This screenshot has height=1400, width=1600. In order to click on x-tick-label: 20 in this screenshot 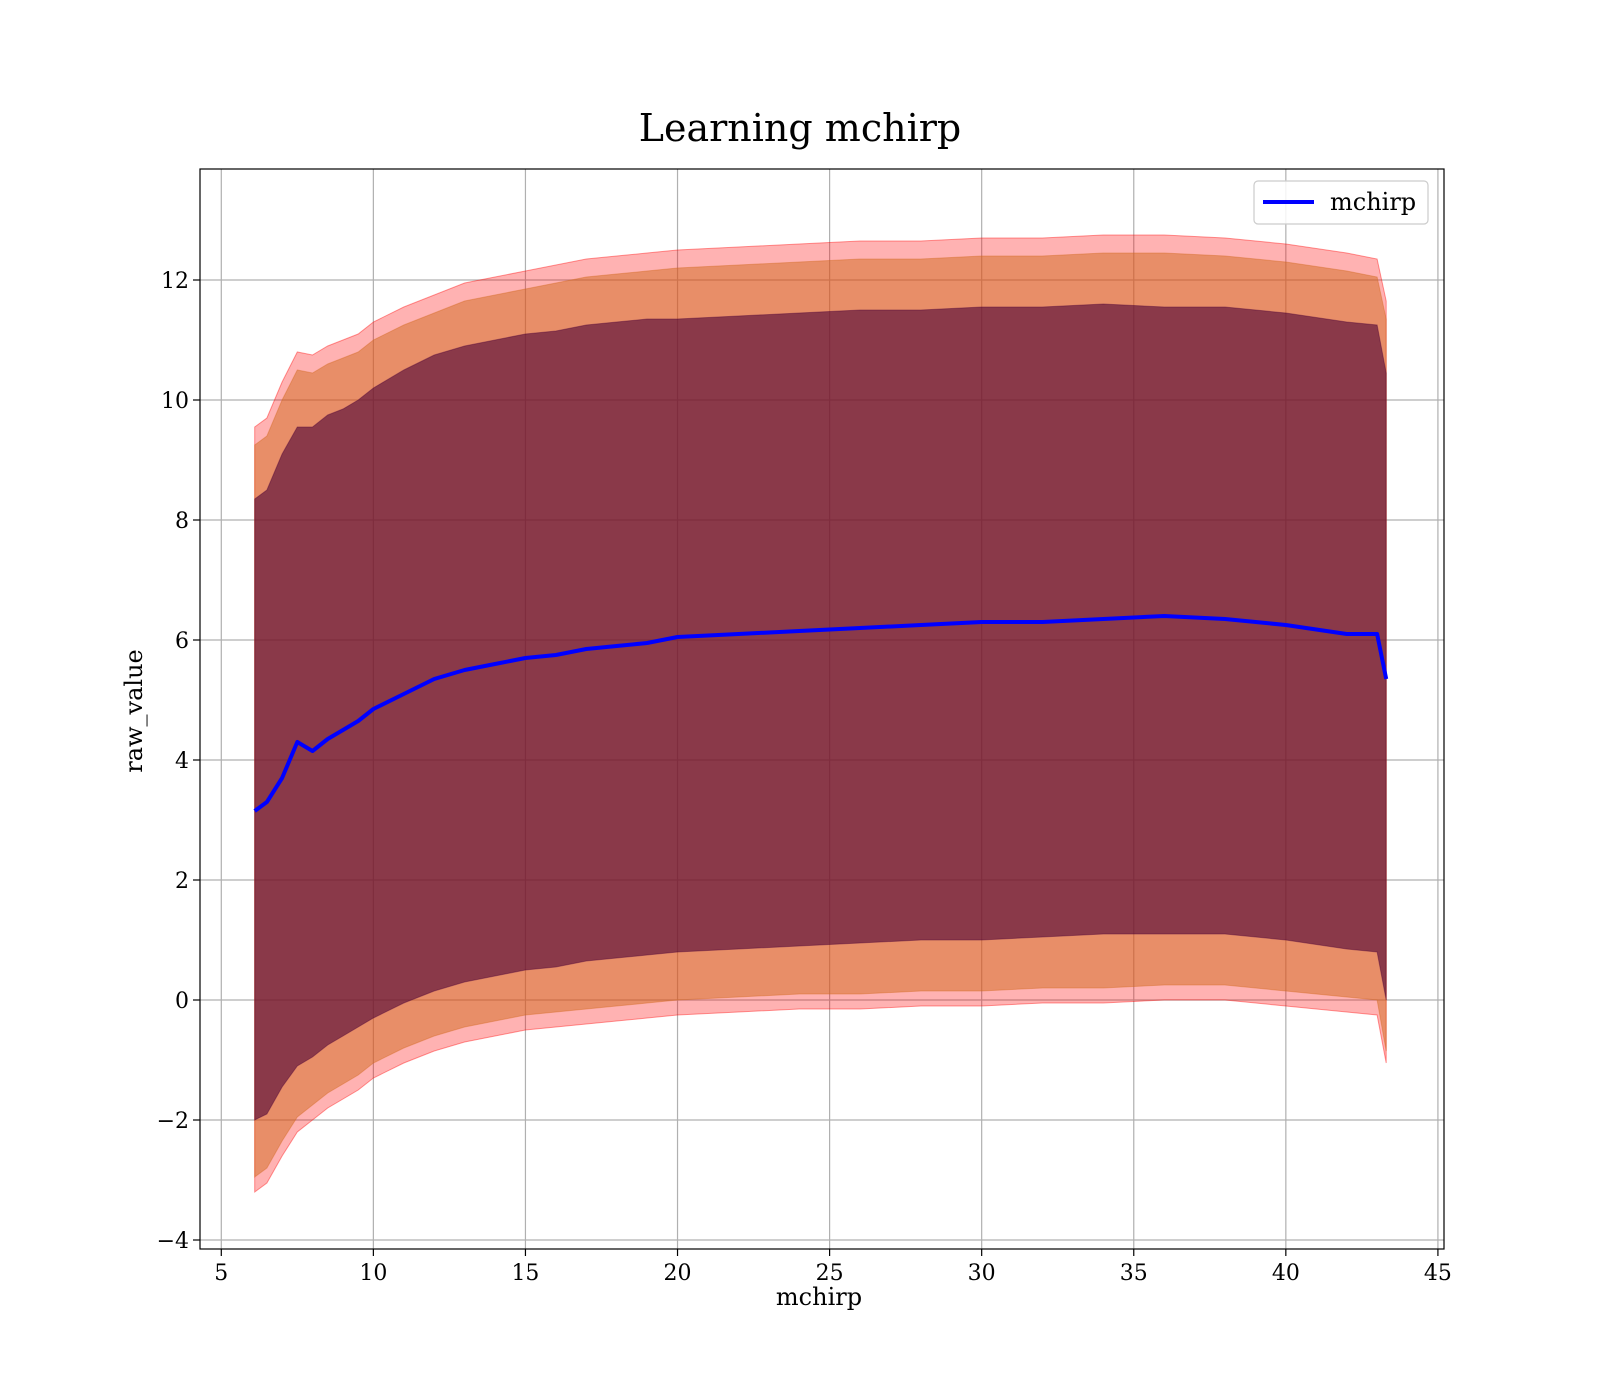, I will do `click(678, 1273)`.